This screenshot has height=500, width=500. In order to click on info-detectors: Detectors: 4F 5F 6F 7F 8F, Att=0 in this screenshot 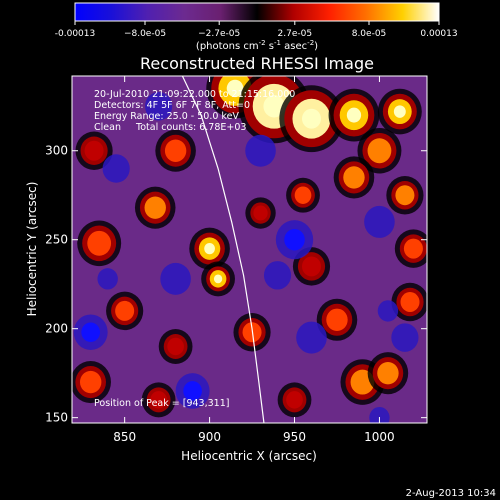, I will do `click(172, 105)`.